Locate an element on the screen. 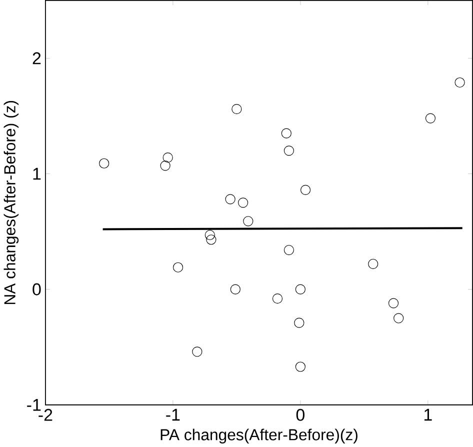 Image resolution: width=473 pixels, height=447 pixels. y-tick-label: 0 is located at coordinates (36, 289).